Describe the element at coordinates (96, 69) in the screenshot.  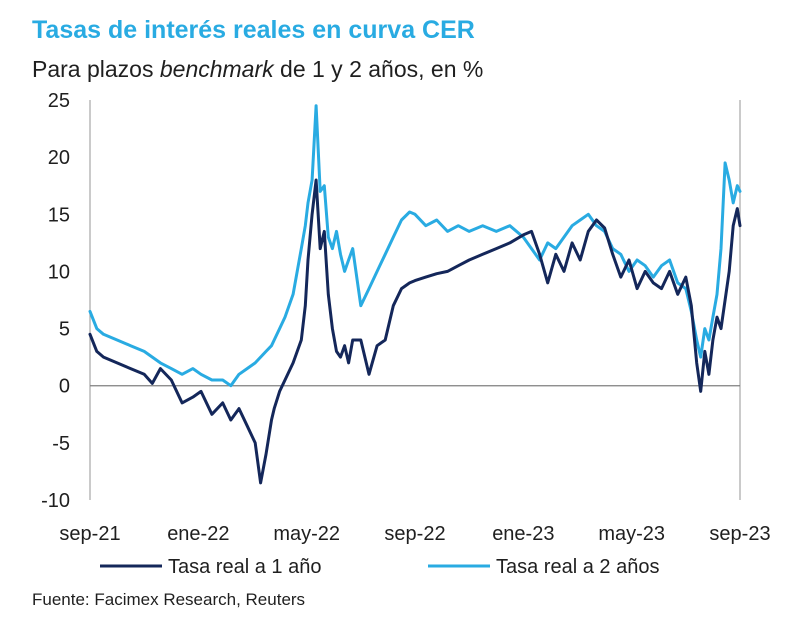
I see `subtitle-prefix: Para plazos` at that location.